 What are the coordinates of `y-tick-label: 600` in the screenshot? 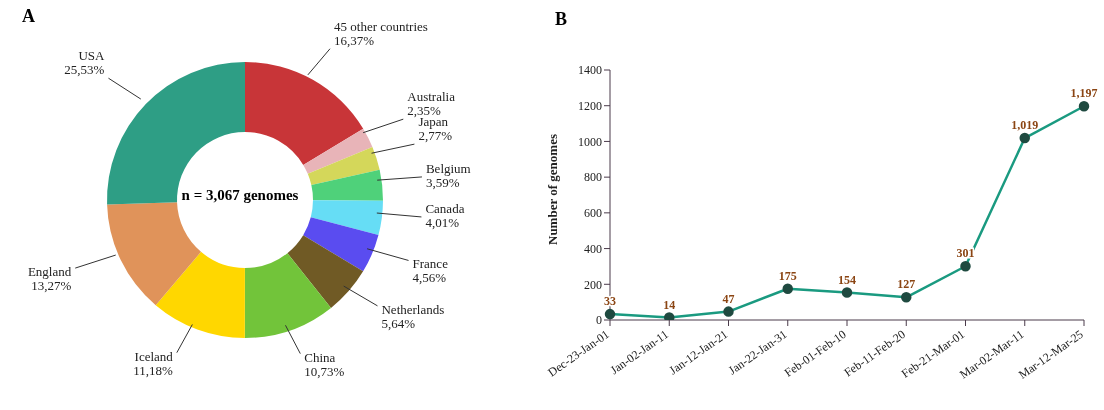 It's located at (593, 213).